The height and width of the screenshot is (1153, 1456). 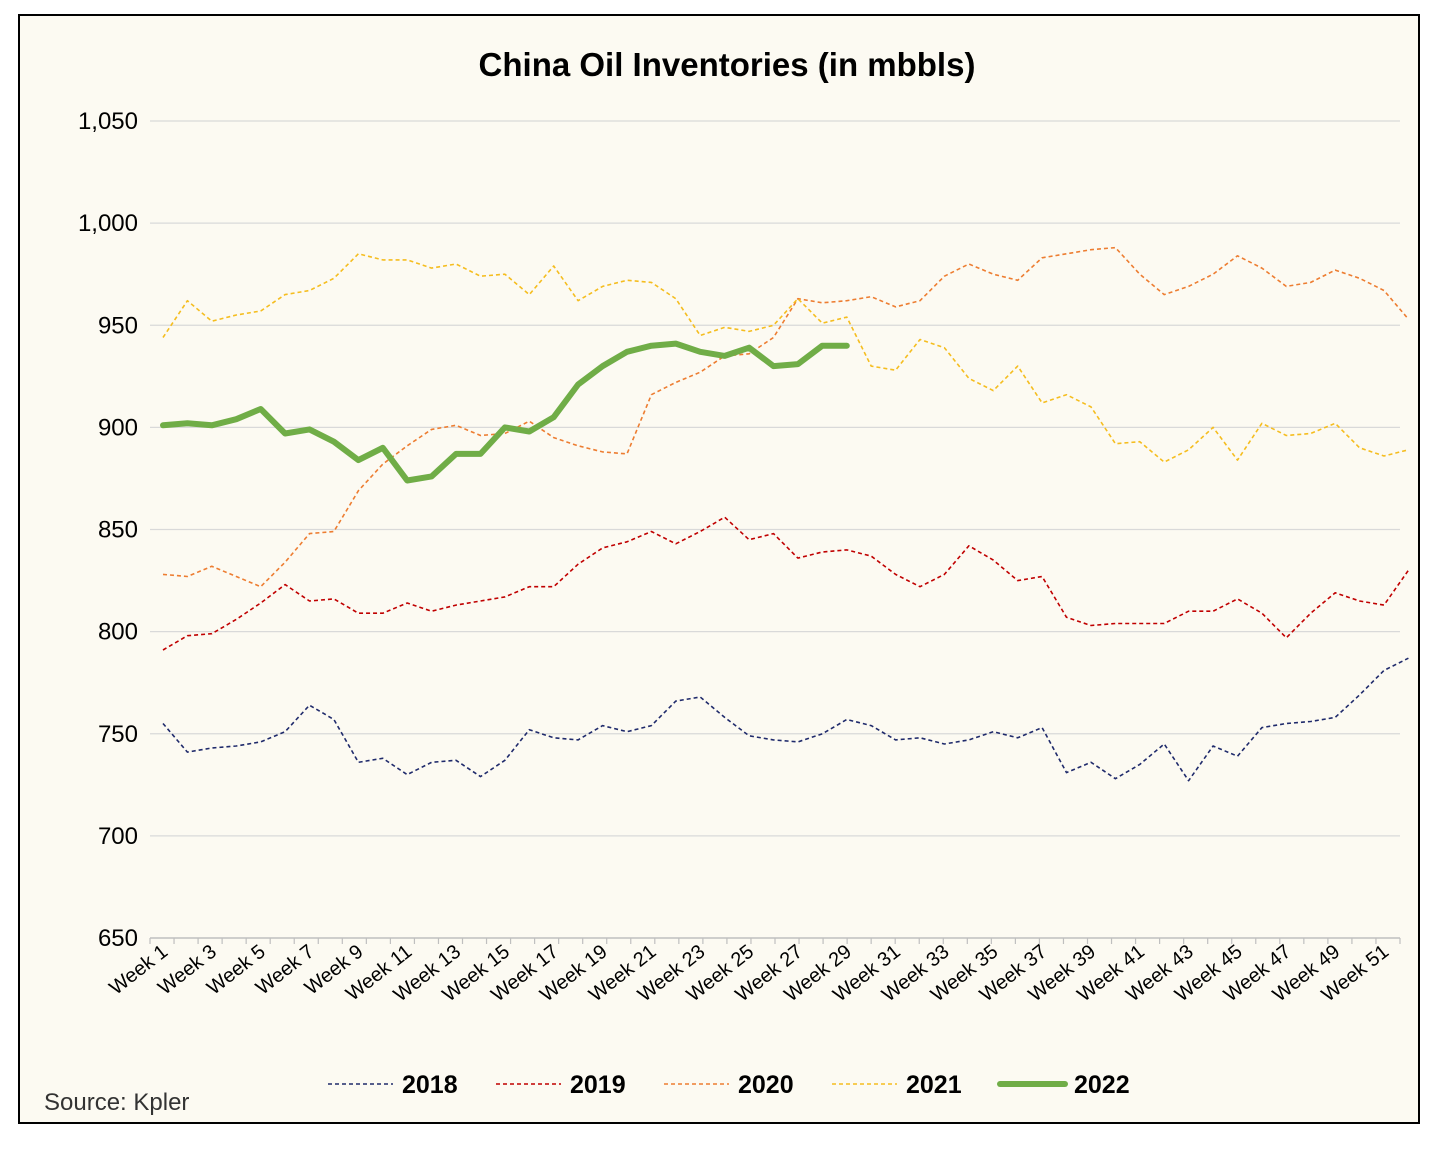 I want to click on y-tick-label: 650, so click(x=118, y=938).